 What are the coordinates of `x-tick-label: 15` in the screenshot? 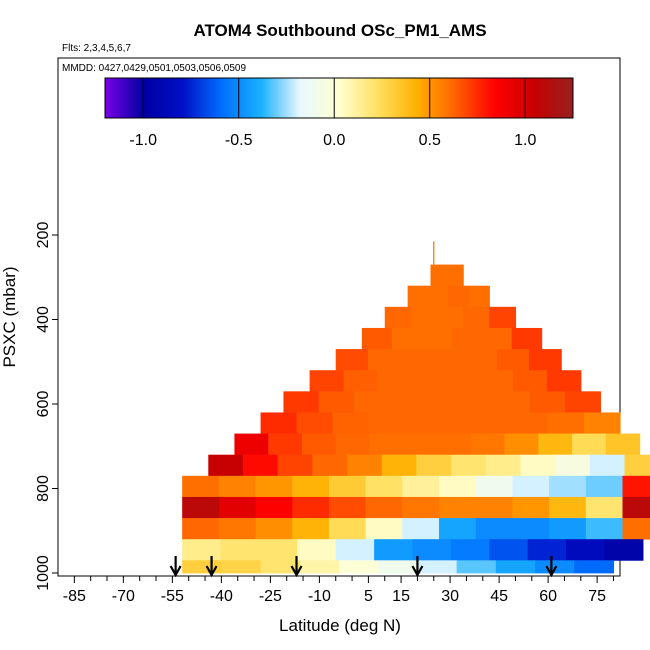 It's located at (401, 596).